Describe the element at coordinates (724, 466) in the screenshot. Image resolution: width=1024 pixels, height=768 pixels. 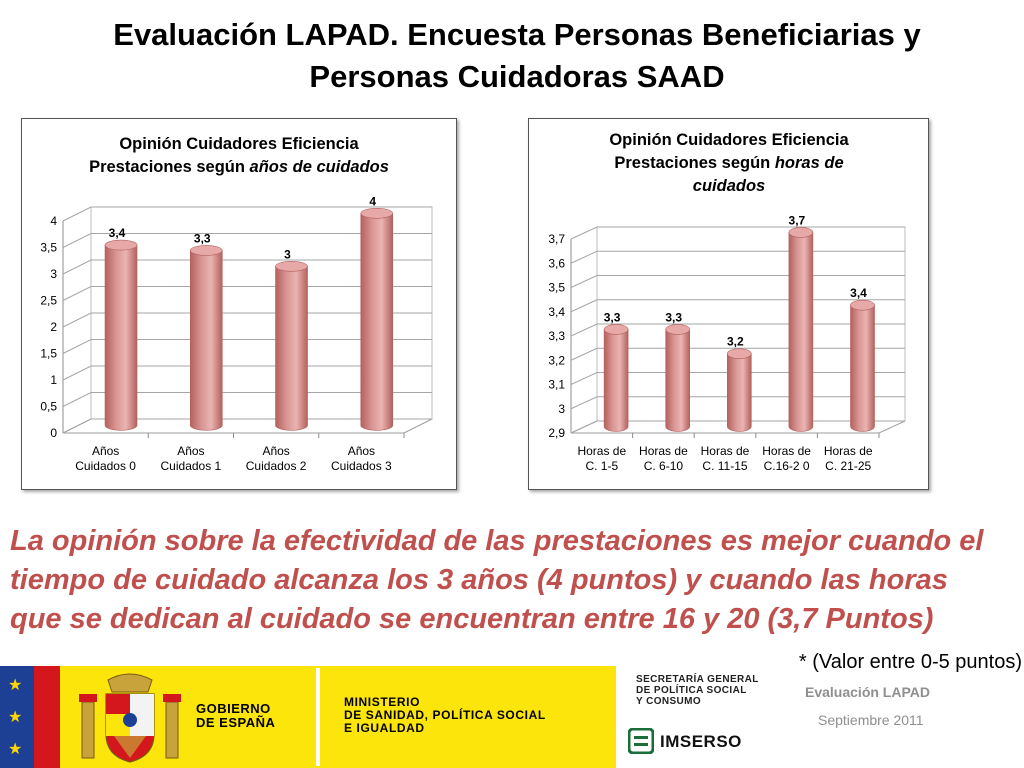
I see `x-tick-label: C. 11-15` at that location.